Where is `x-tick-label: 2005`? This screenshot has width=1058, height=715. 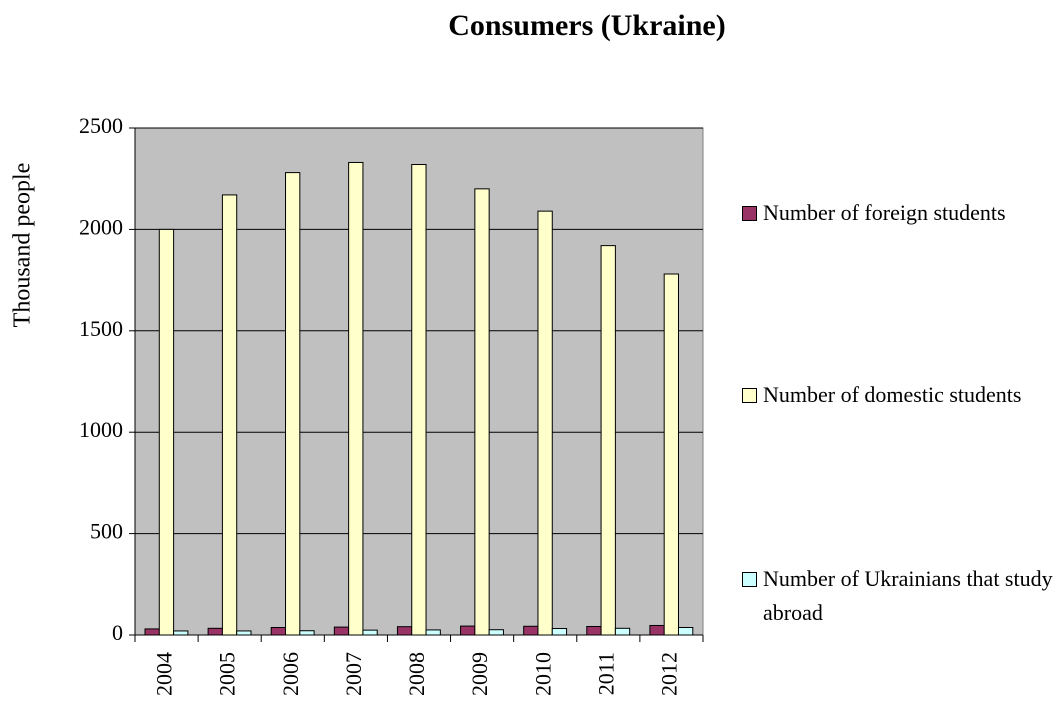 x-tick-label: 2005 is located at coordinates (227, 674).